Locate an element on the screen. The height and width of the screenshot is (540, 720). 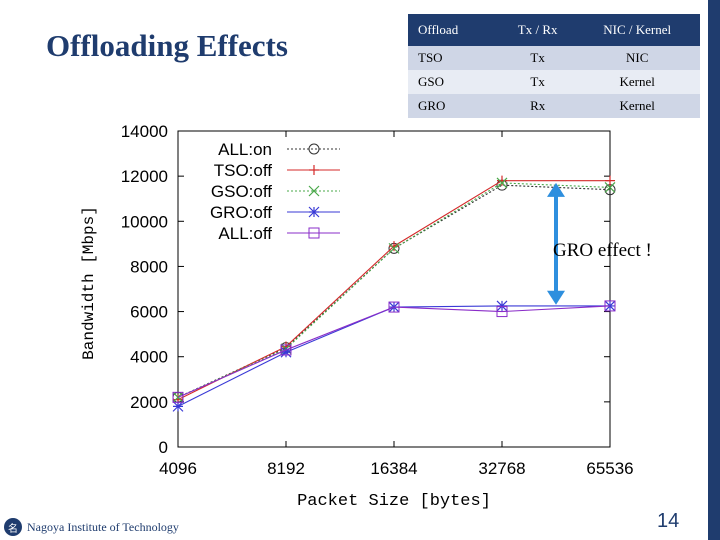
table-header-row: Offload Tx / Rx NIC / Kernel is located at coordinates (554, 30).